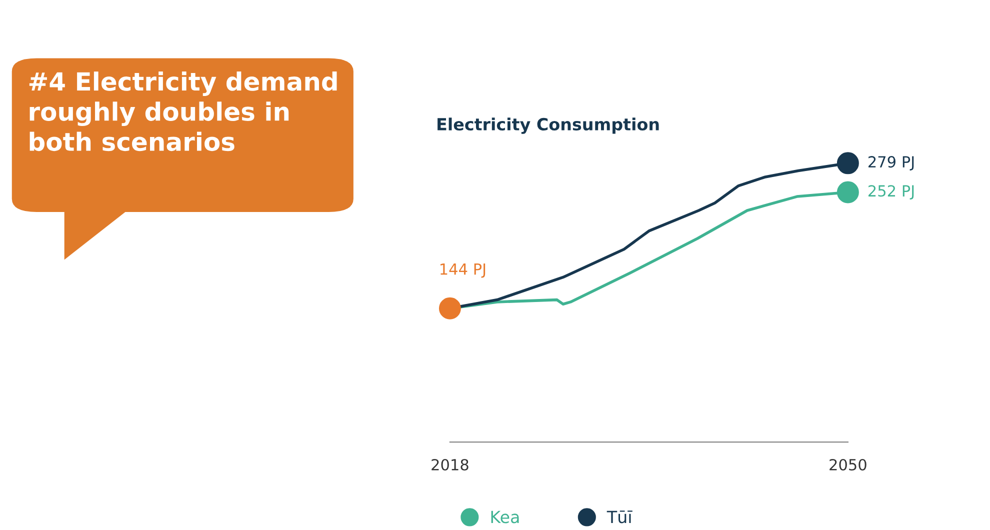  What do you see at coordinates (450, 464) in the screenshot?
I see `x-tick-label: 2018` at bounding box center [450, 464].